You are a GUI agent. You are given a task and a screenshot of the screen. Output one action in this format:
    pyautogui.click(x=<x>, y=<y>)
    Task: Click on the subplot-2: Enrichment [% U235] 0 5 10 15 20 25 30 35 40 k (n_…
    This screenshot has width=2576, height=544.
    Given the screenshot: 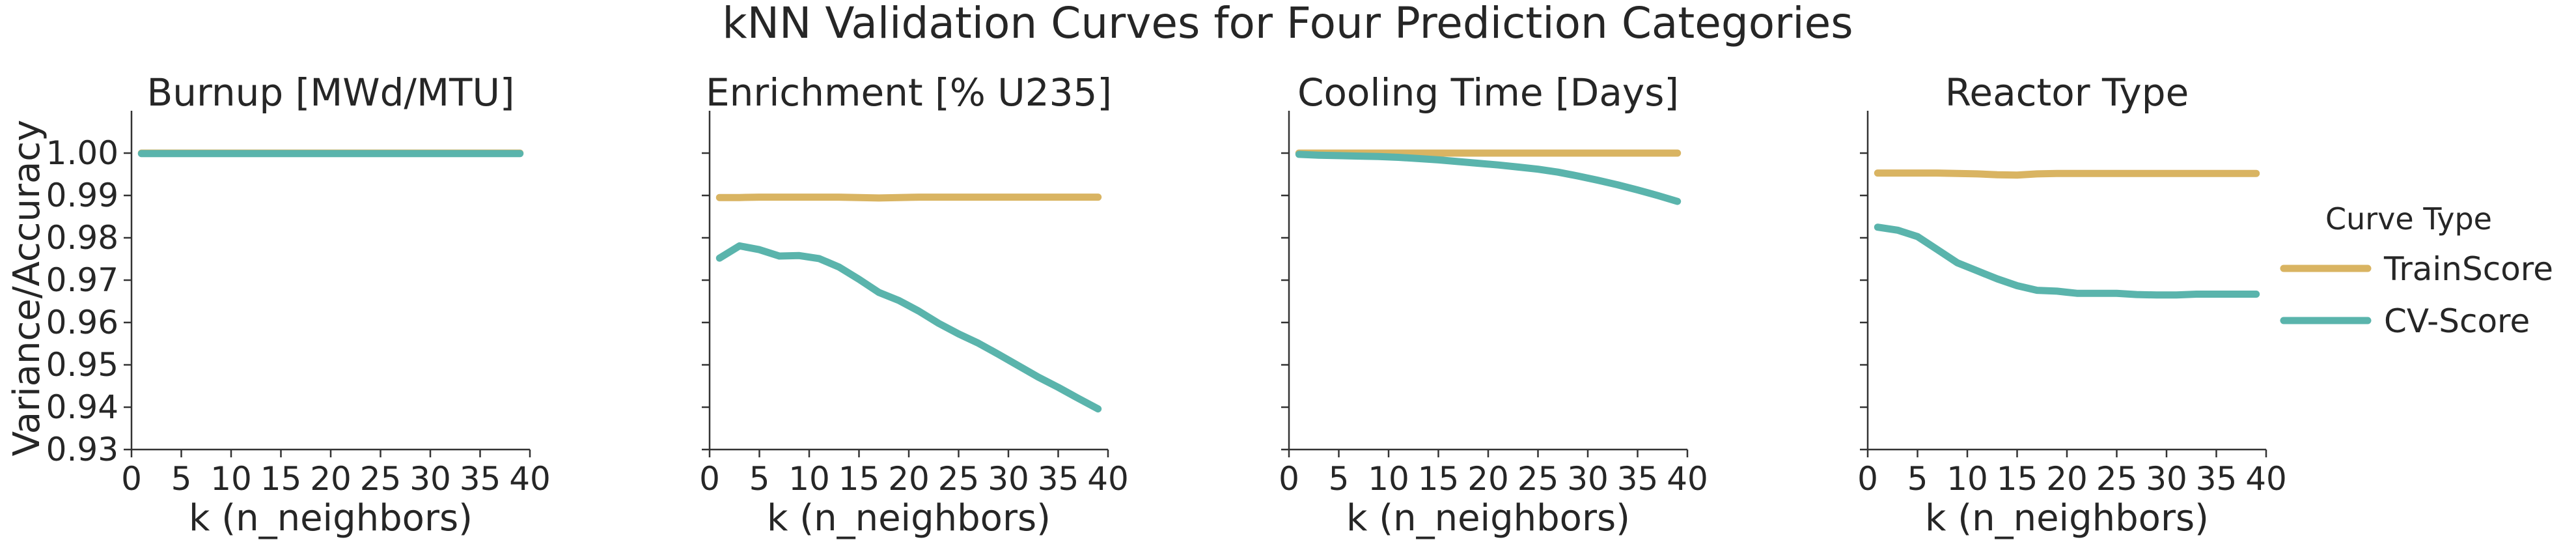 What is the action you would take?
    pyautogui.click(x=914, y=304)
    